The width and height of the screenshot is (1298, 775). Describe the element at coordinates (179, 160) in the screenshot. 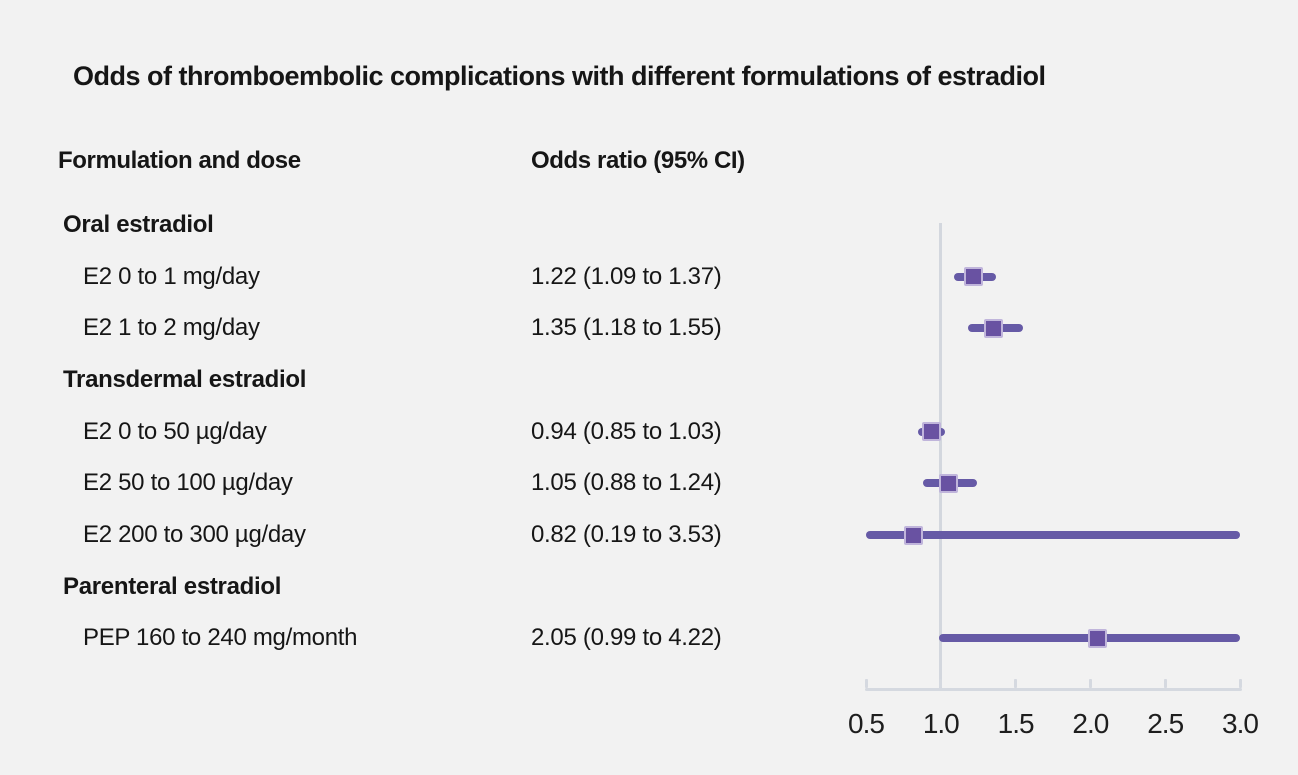

I see `column-header-formulation: Formulation and dose` at that location.